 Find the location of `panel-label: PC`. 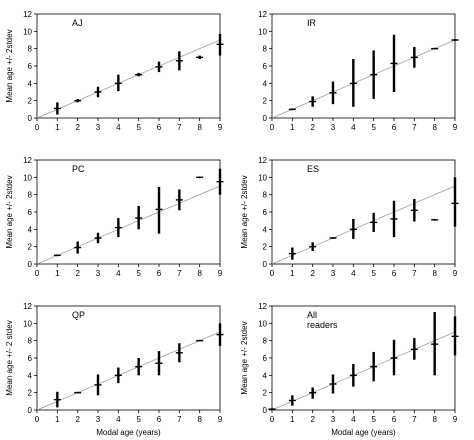

panel-label: PC is located at coordinates (78, 169).